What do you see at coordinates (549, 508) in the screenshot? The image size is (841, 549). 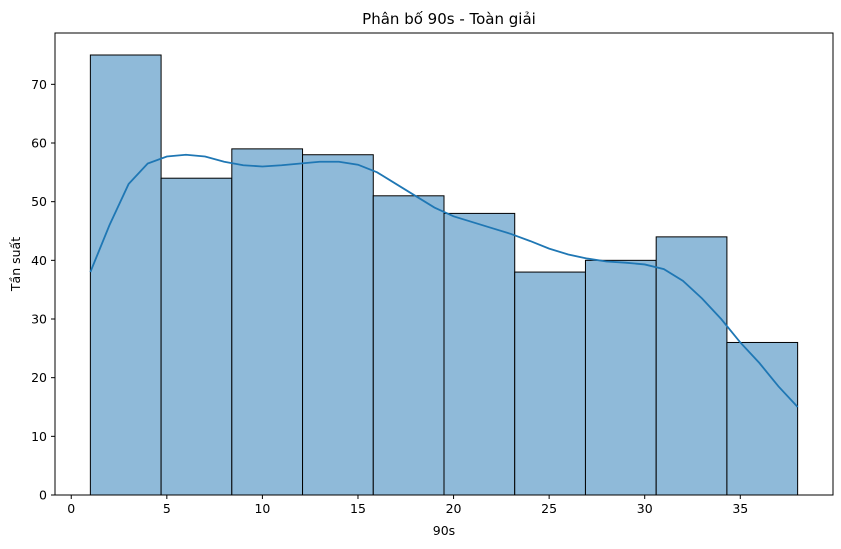 I see `x-tick-label: 25` at bounding box center [549, 508].